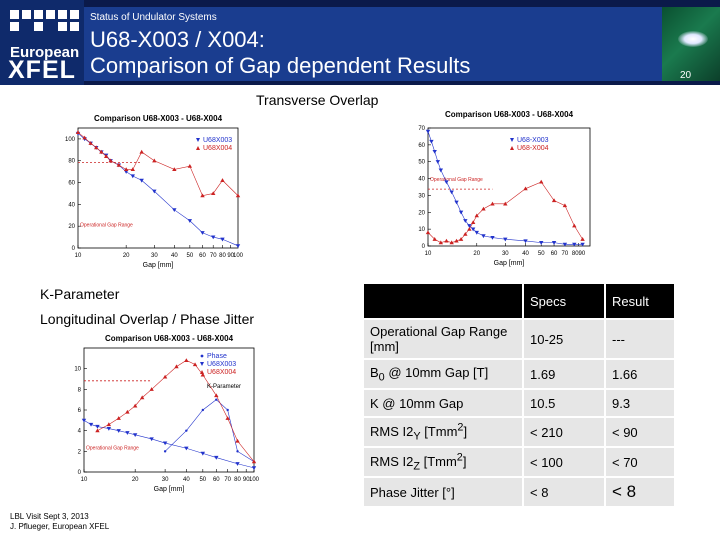 This screenshot has width=720, height=540. Describe the element at coordinates (443, 338) in the screenshot. I see `table-cell-label: Operational Gap Range [mm]` at that location.